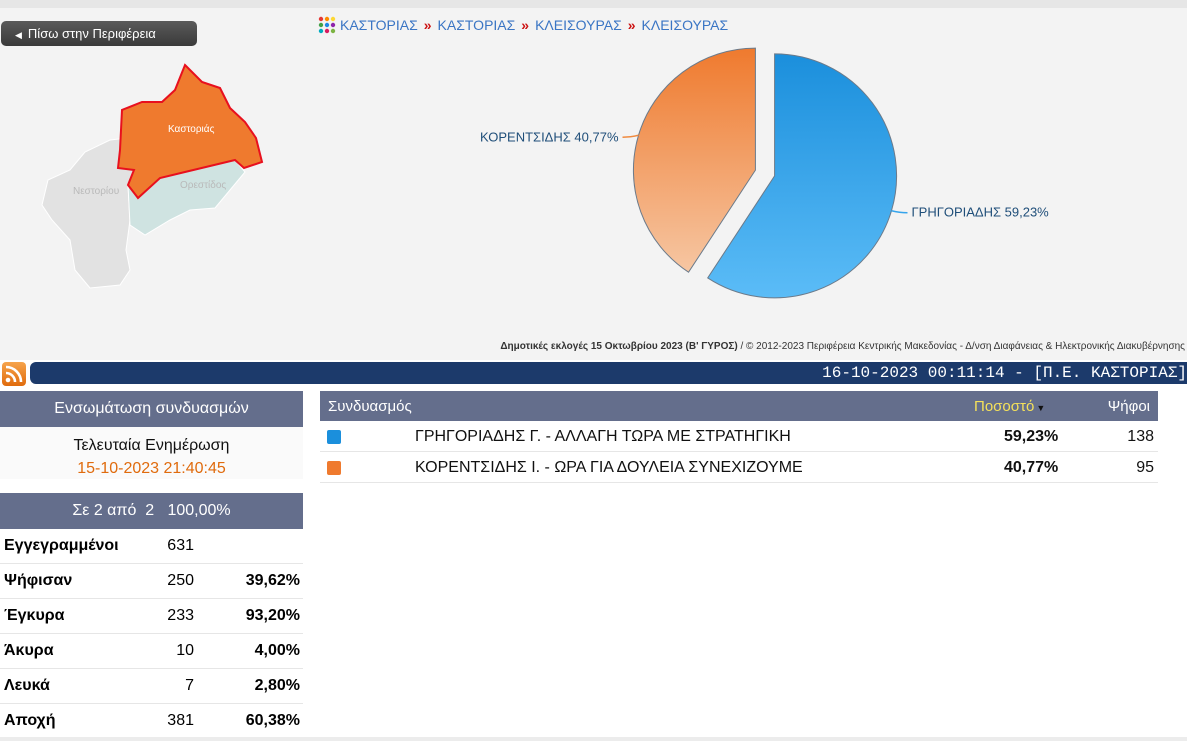 Image resolution: width=1187 pixels, height=741 pixels. Describe the element at coordinates (1031, 436) in the screenshot. I see `party-percent: 59,23%` at that location.